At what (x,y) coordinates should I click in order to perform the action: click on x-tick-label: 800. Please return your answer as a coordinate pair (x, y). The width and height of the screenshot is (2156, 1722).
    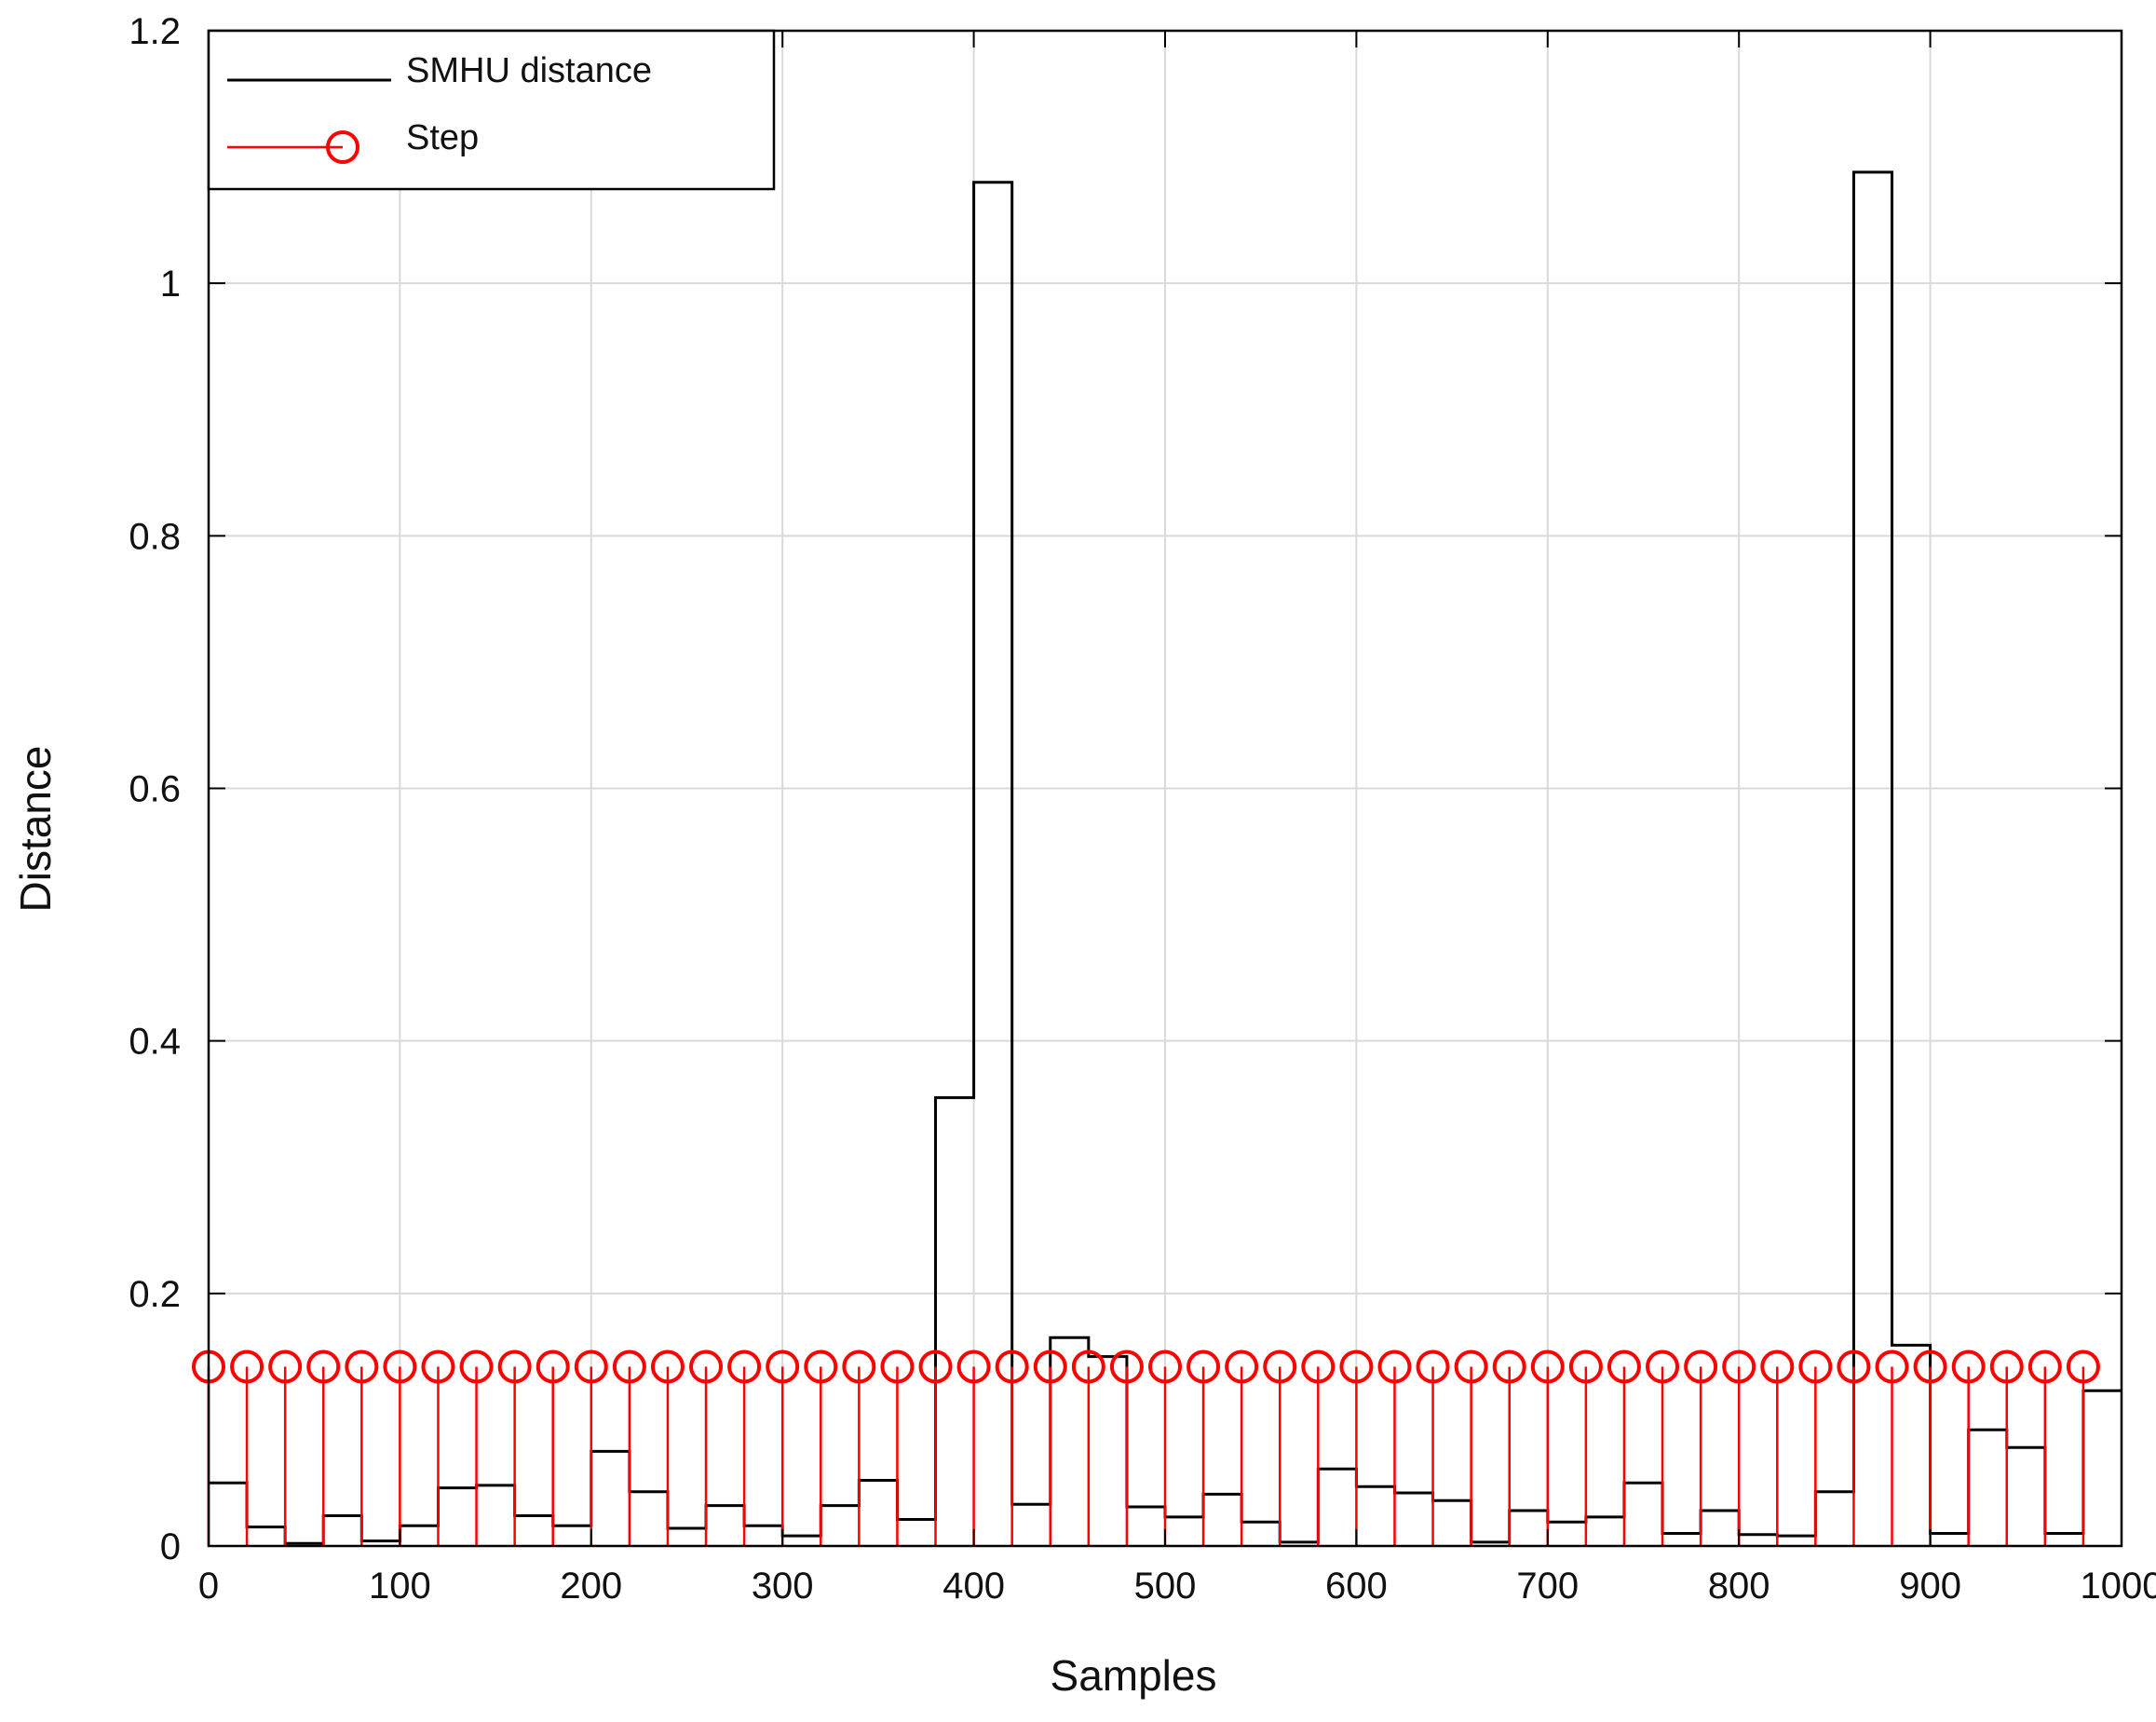
    Looking at the image, I should click on (1739, 1586).